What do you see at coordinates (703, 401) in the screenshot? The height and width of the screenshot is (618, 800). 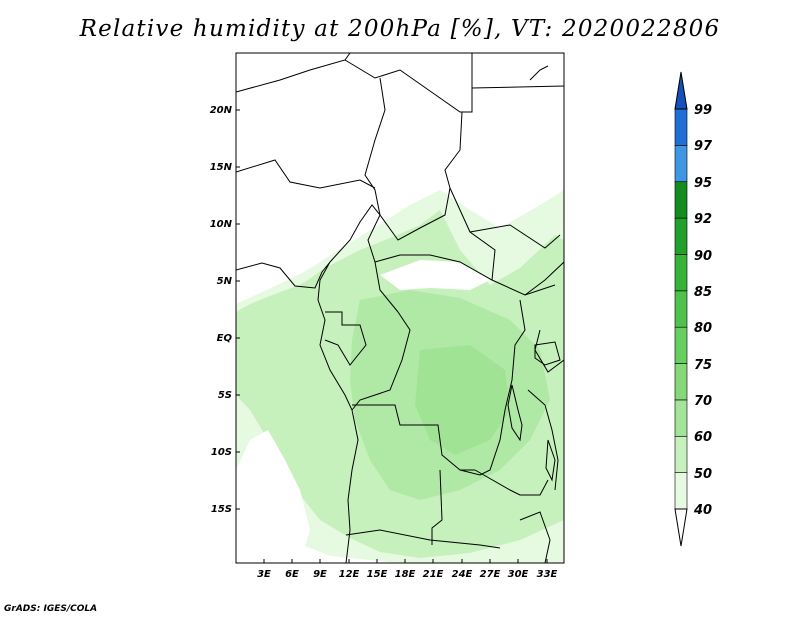 I see `colorbar-label-70: 70` at bounding box center [703, 401].